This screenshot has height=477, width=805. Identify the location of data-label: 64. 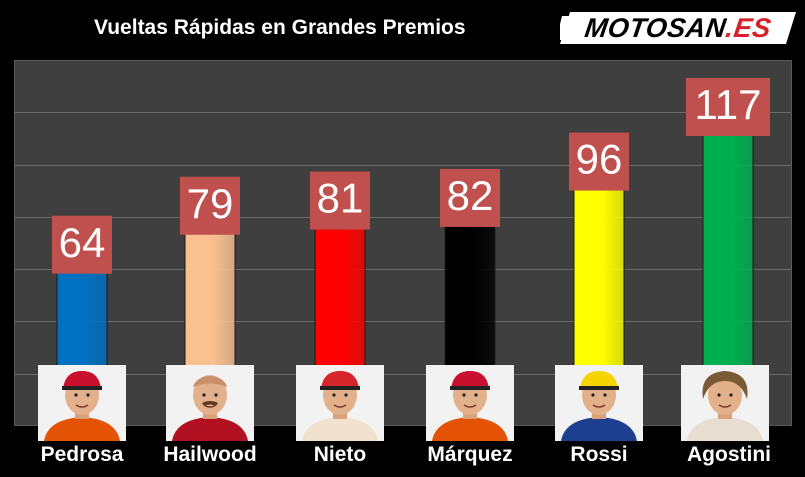
(82, 242).